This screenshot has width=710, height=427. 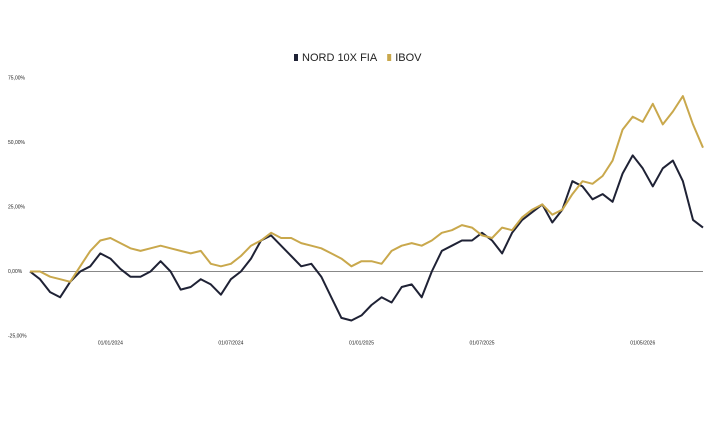 I want to click on y-tick-label: -25,00%, so click(x=17, y=336).